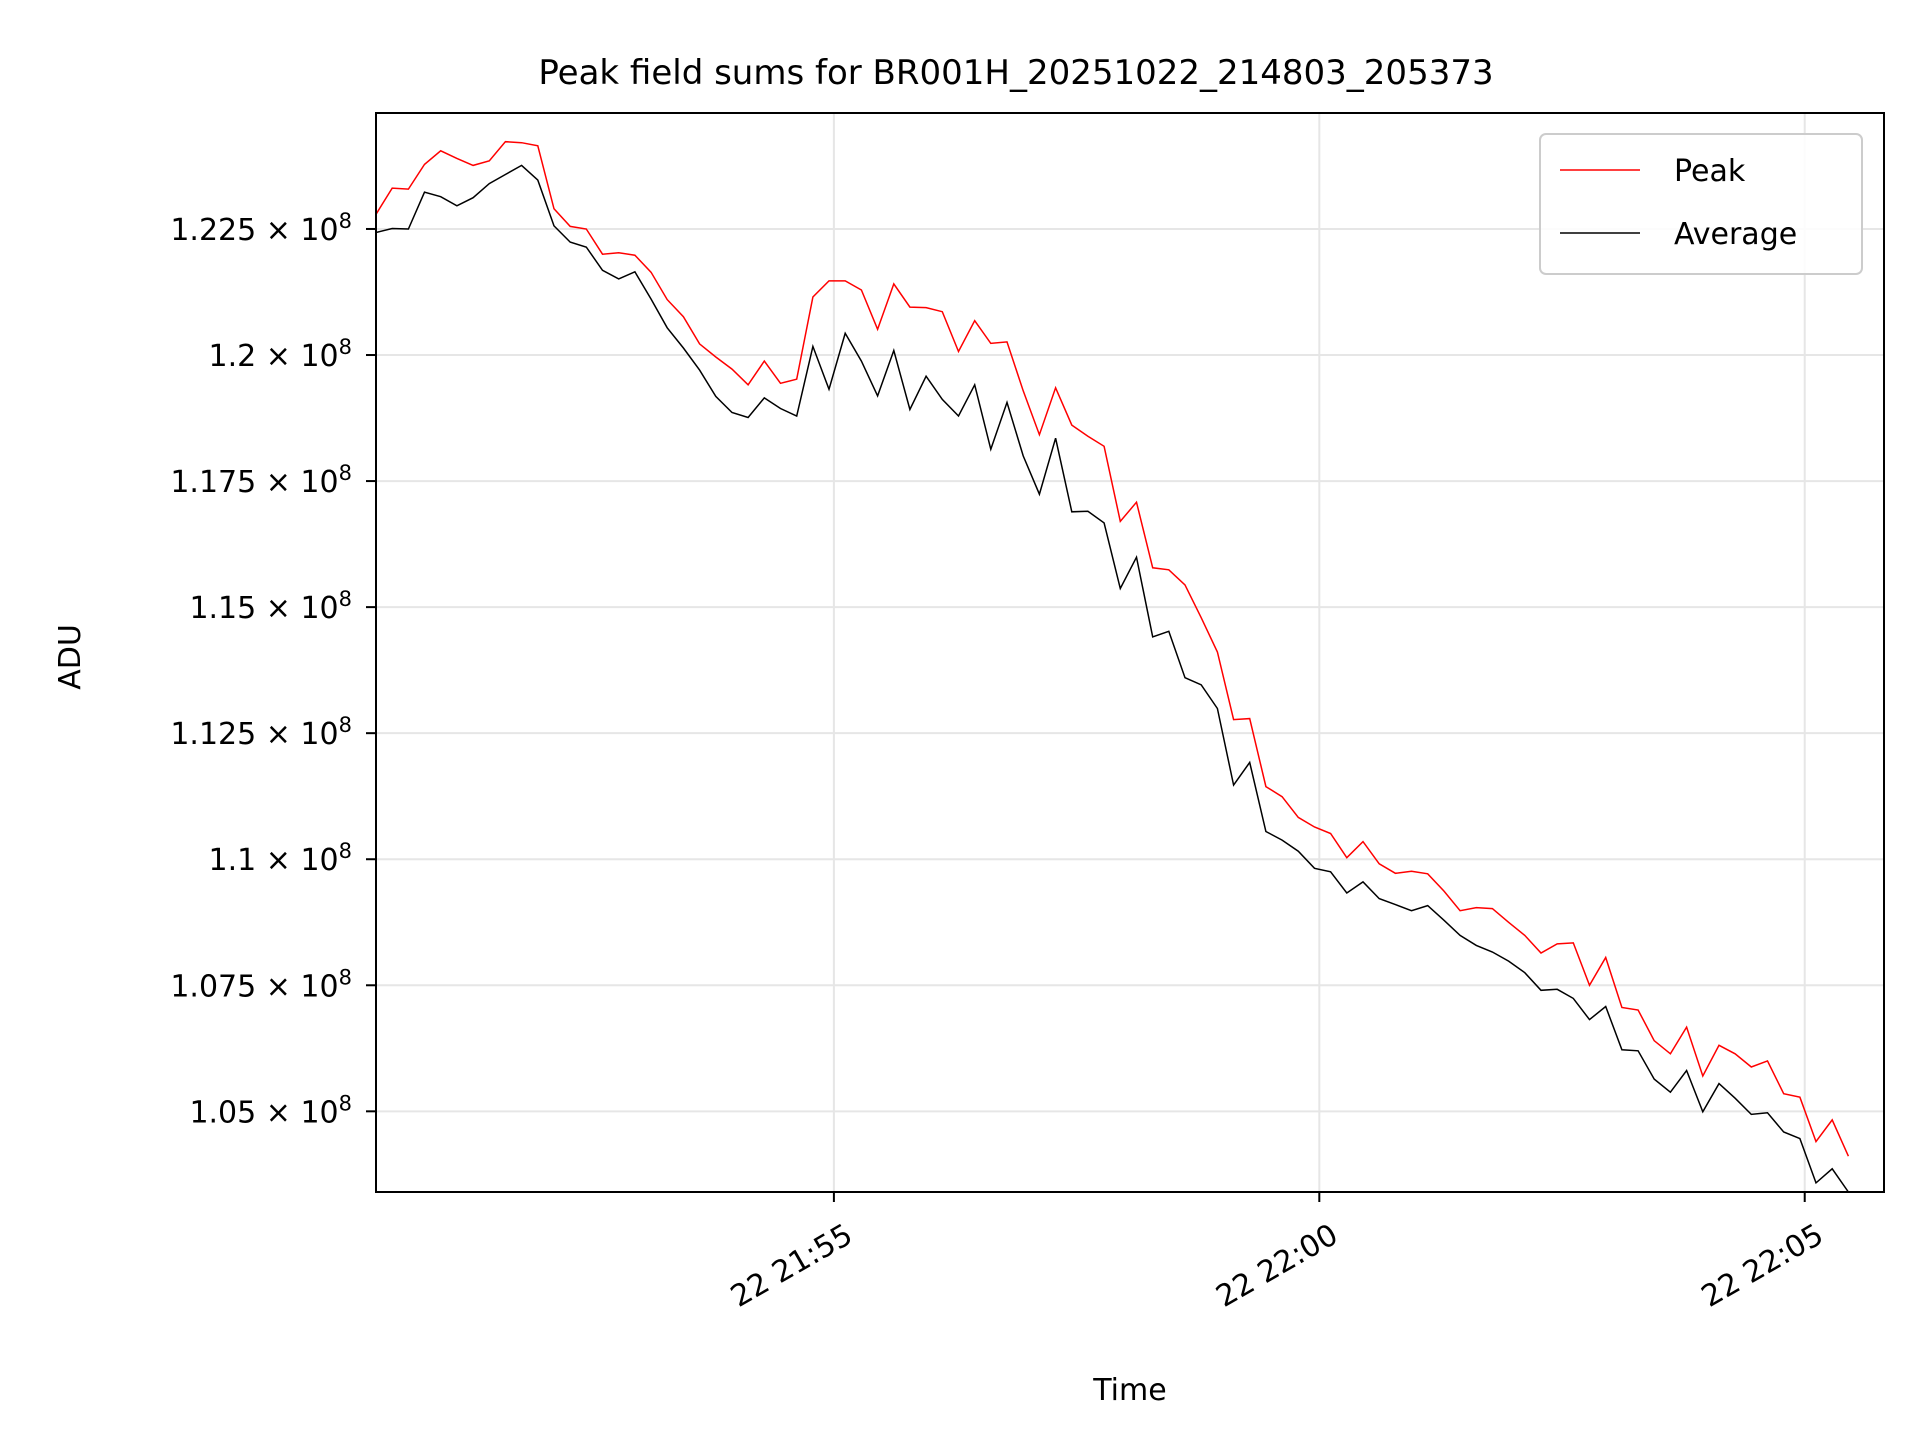 The width and height of the screenshot is (1920, 1440). Describe the element at coordinates (280, 858) in the screenshot. I see `y-tick-label: 1.1 × 108` at that location.